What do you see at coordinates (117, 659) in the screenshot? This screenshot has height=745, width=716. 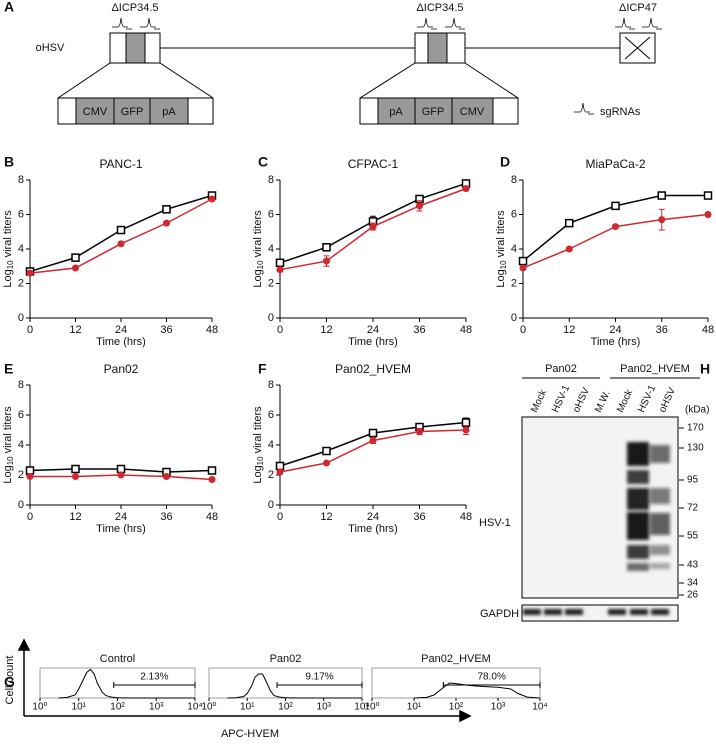 I see `chart-title: Control` at bounding box center [117, 659].